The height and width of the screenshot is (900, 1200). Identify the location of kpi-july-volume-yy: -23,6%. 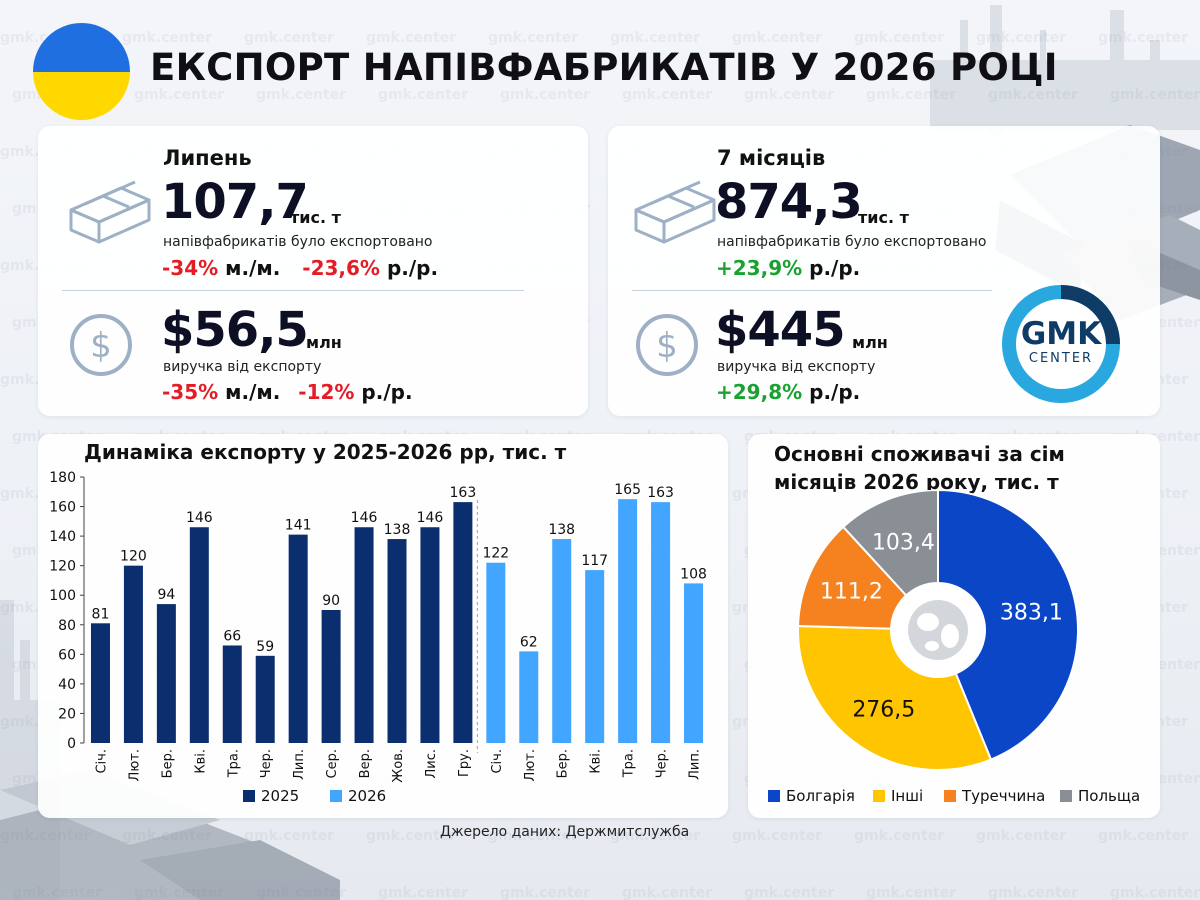
(341, 268).